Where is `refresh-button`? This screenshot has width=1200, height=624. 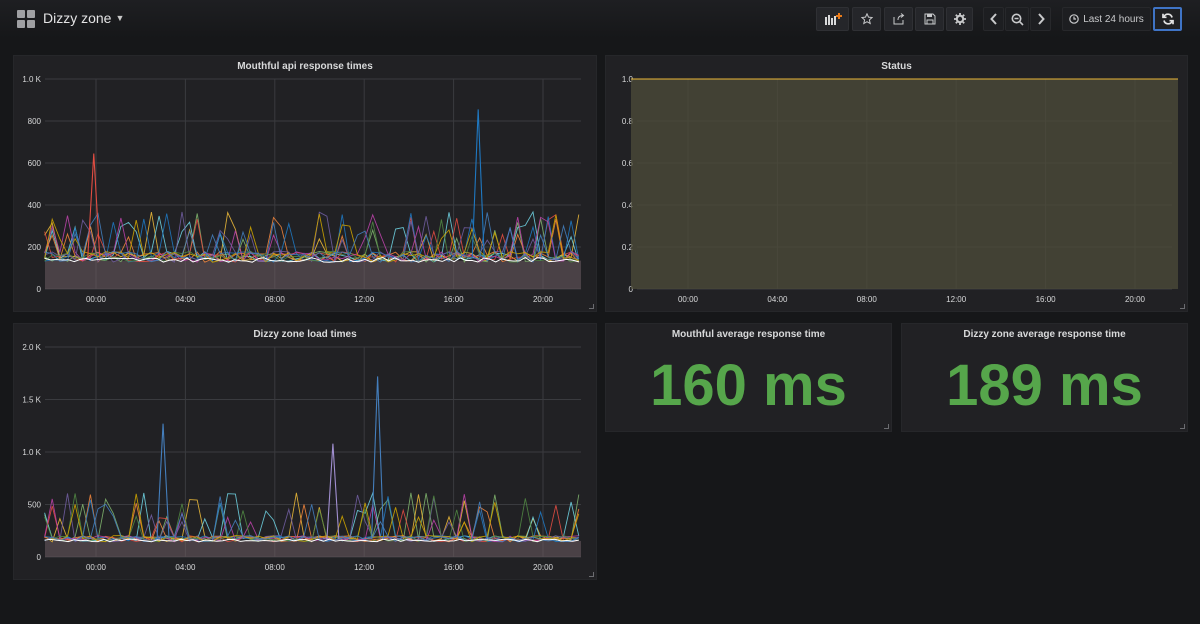
refresh-button is located at coordinates (1167, 19).